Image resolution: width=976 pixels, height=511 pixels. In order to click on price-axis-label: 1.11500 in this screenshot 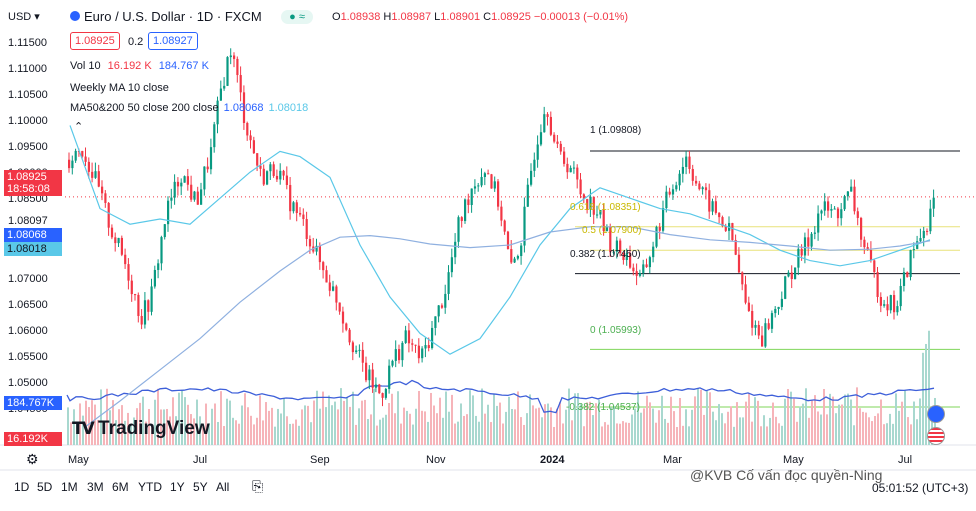, I will do `click(27, 43)`.